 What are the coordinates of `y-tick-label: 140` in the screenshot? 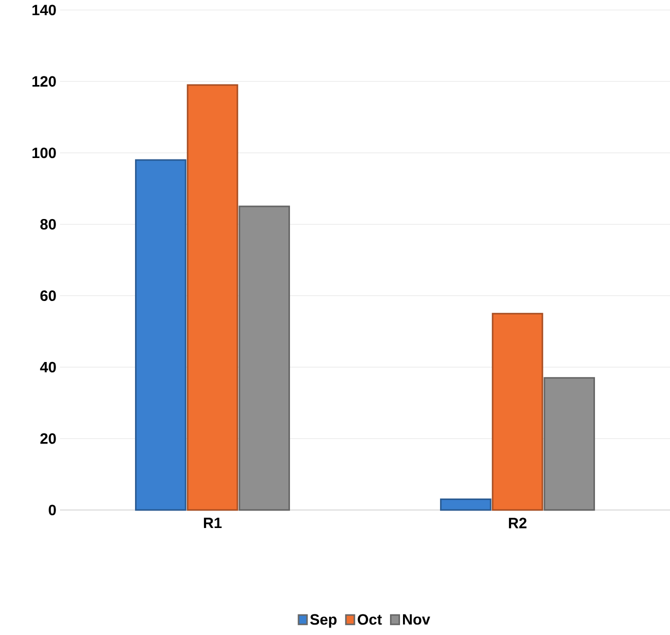 It's located at (44, 10).